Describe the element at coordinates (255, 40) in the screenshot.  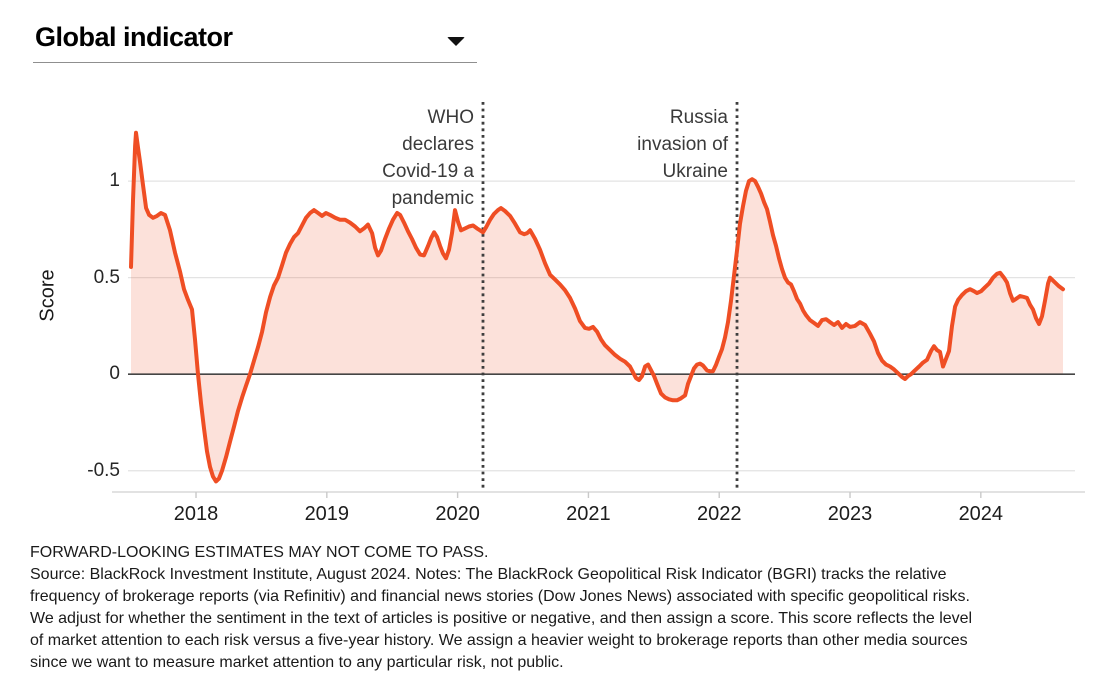
I see `indicator-dropdown: Global indicator` at that location.